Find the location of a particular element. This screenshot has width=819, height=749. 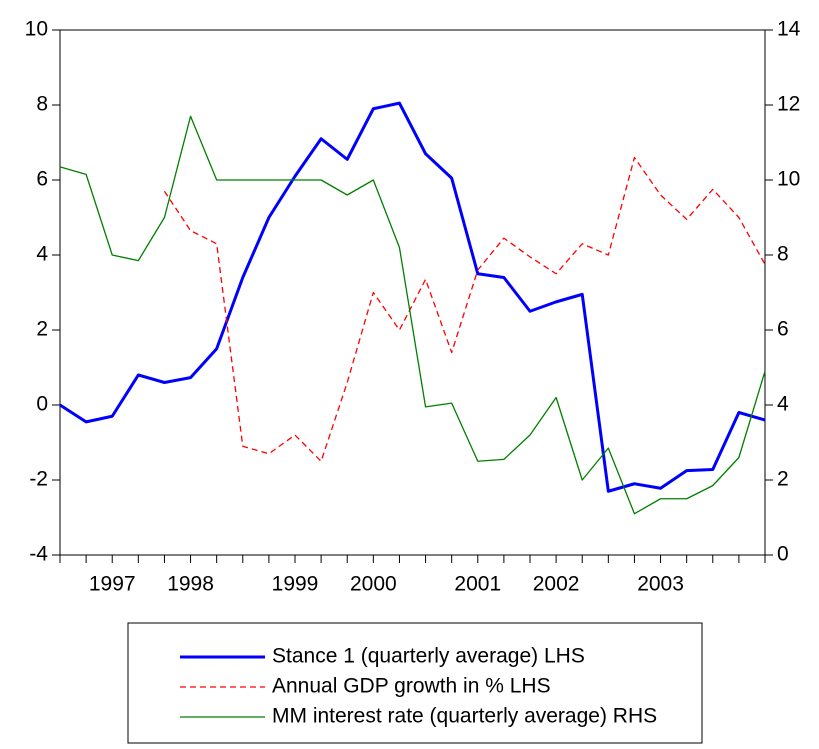

legend-label: Annual GDP growth in % LHS is located at coordinates (411, 686).